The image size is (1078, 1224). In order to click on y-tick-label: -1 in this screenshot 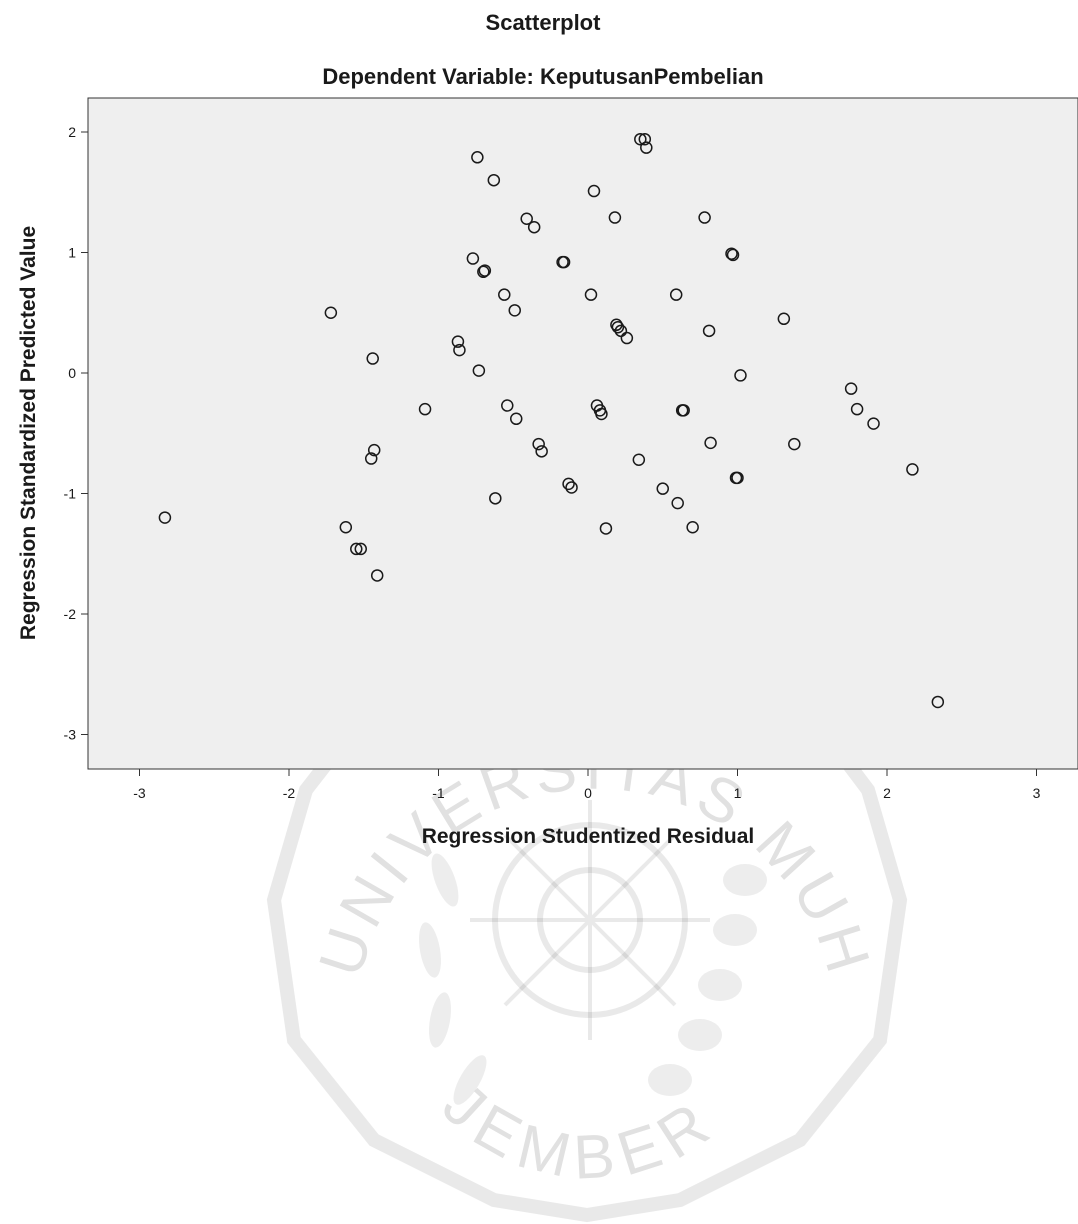, I will do `click(70, 494)`.